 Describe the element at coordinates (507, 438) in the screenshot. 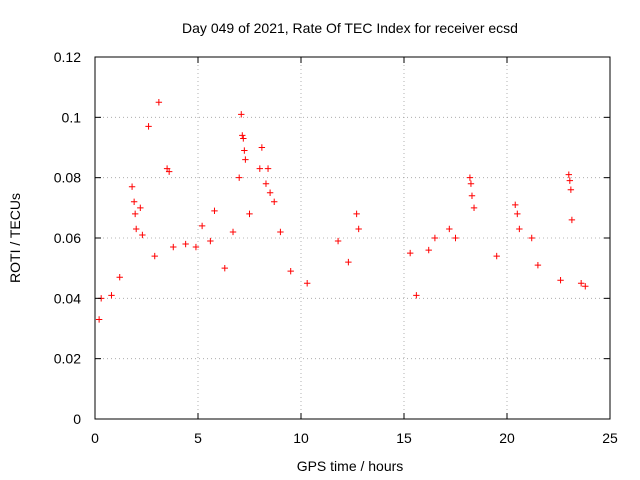

I see `x-tick-label: 20` at that location.